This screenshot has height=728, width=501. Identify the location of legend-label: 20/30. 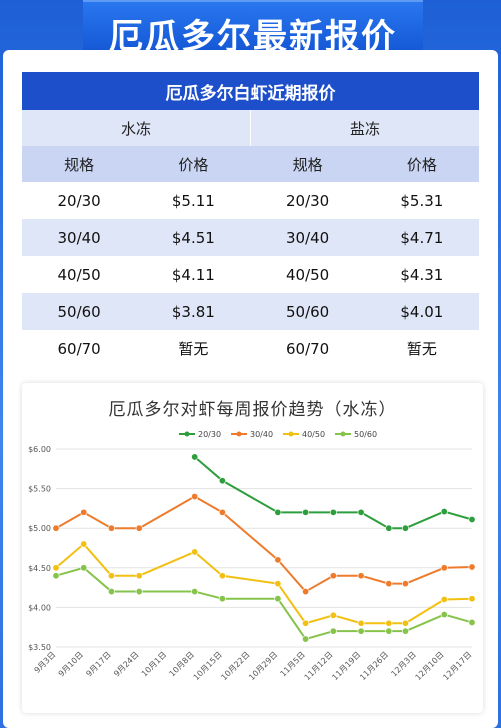
(209, 434).